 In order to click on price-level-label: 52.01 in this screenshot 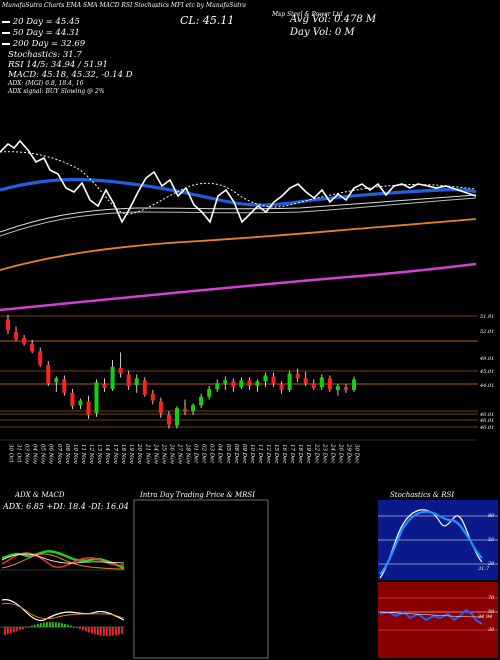, I will do `click(487, 332)`.